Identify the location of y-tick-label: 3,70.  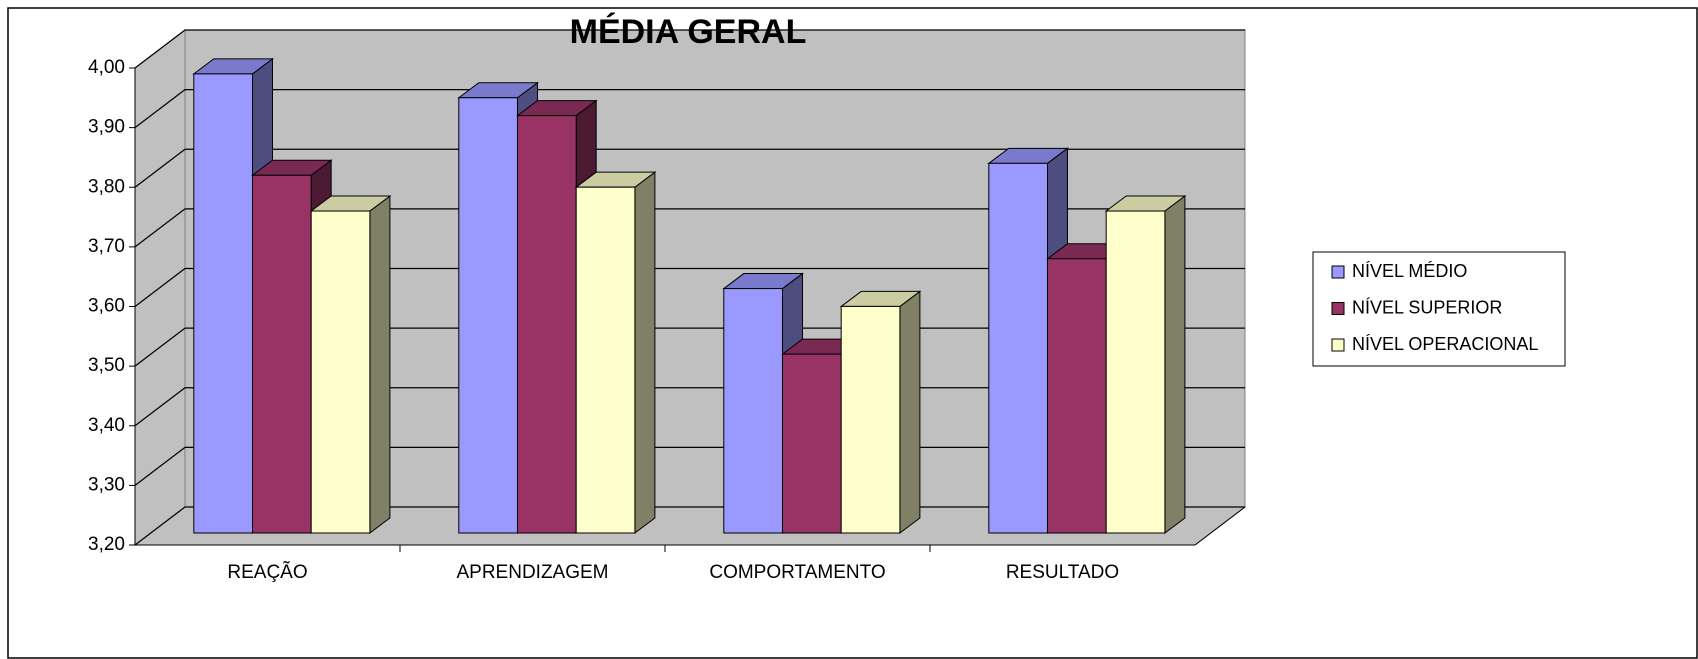
(106, 246).